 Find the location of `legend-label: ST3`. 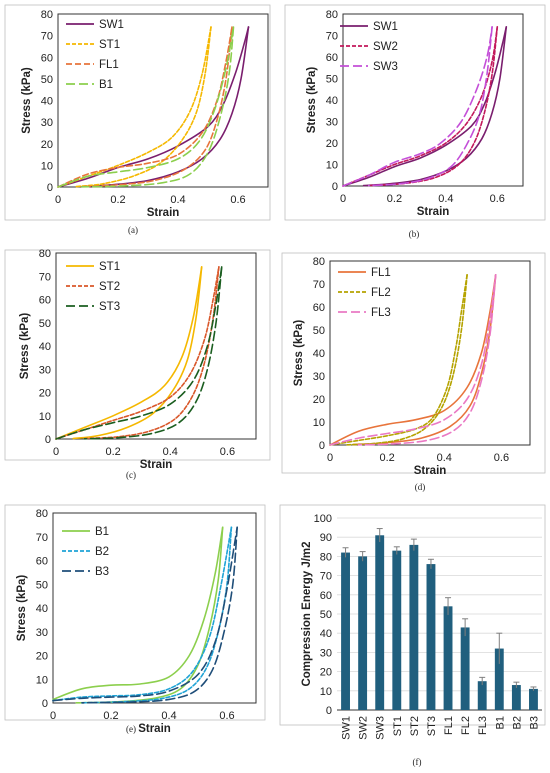

legend-label: ST3 is located at coordinates (109, 307).